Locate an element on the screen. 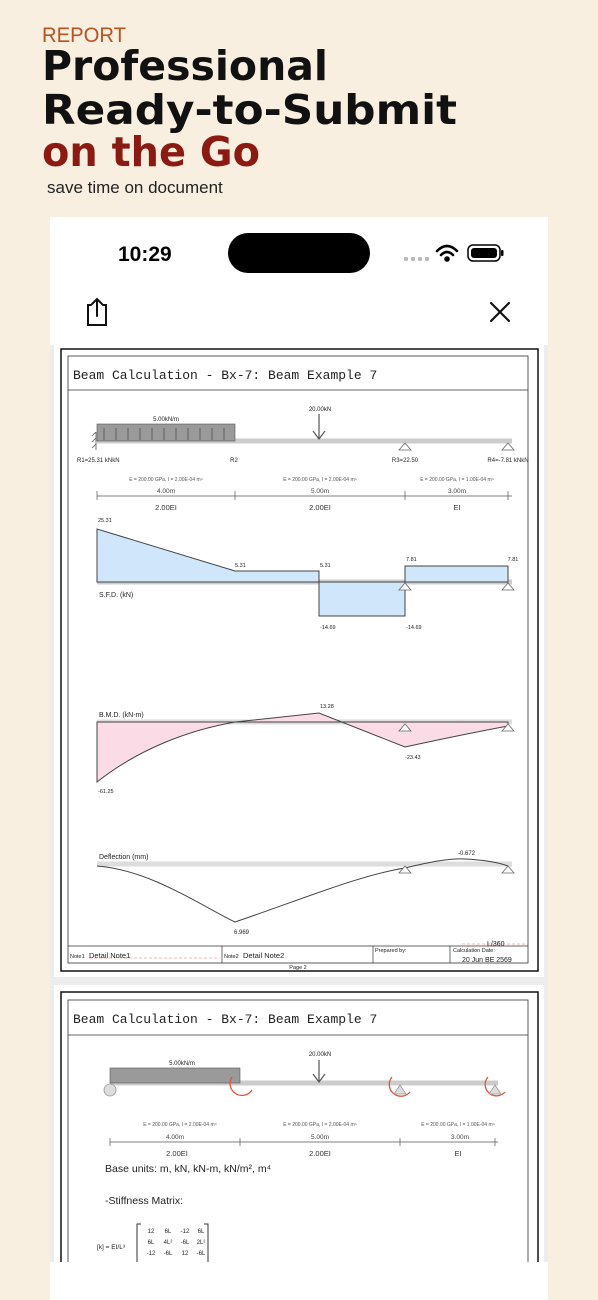 The width and height of the screenshot is (598, 1300). footer-grid is located at coordinates (298, 953).